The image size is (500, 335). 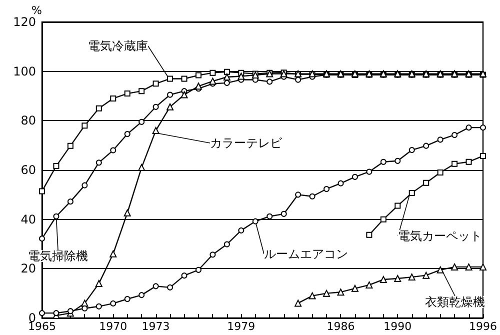 What do you see at coordinates (241, 326) in the screenshot?
I see `x-tick-label: 1979` at bounding box center [241, 326].